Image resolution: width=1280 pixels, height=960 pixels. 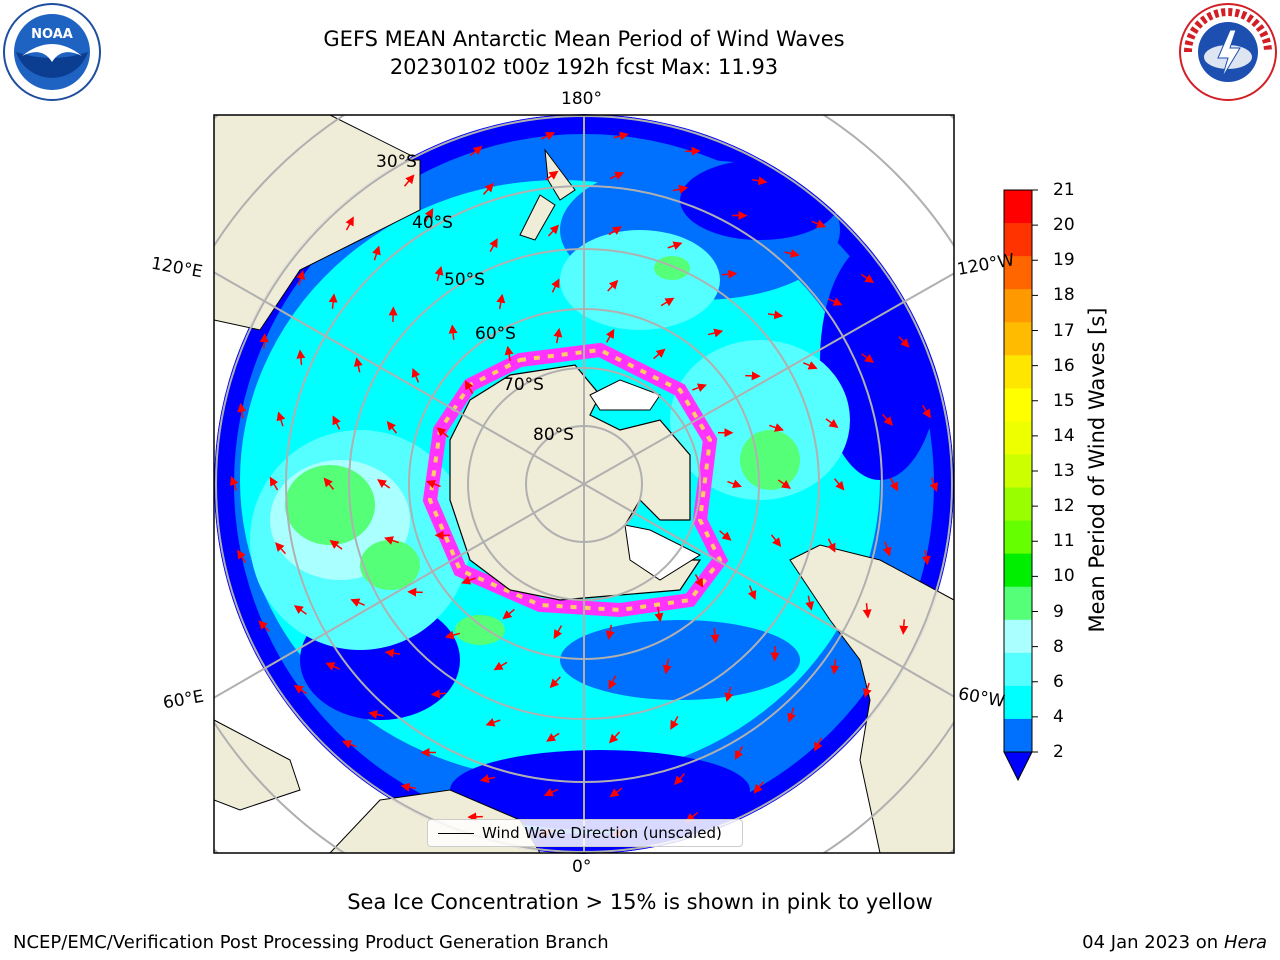 What do you see at coordinates (523, 385) in the screenshot?
I see `lat-label-70s: 70°S` at bounding box center [523, 385].